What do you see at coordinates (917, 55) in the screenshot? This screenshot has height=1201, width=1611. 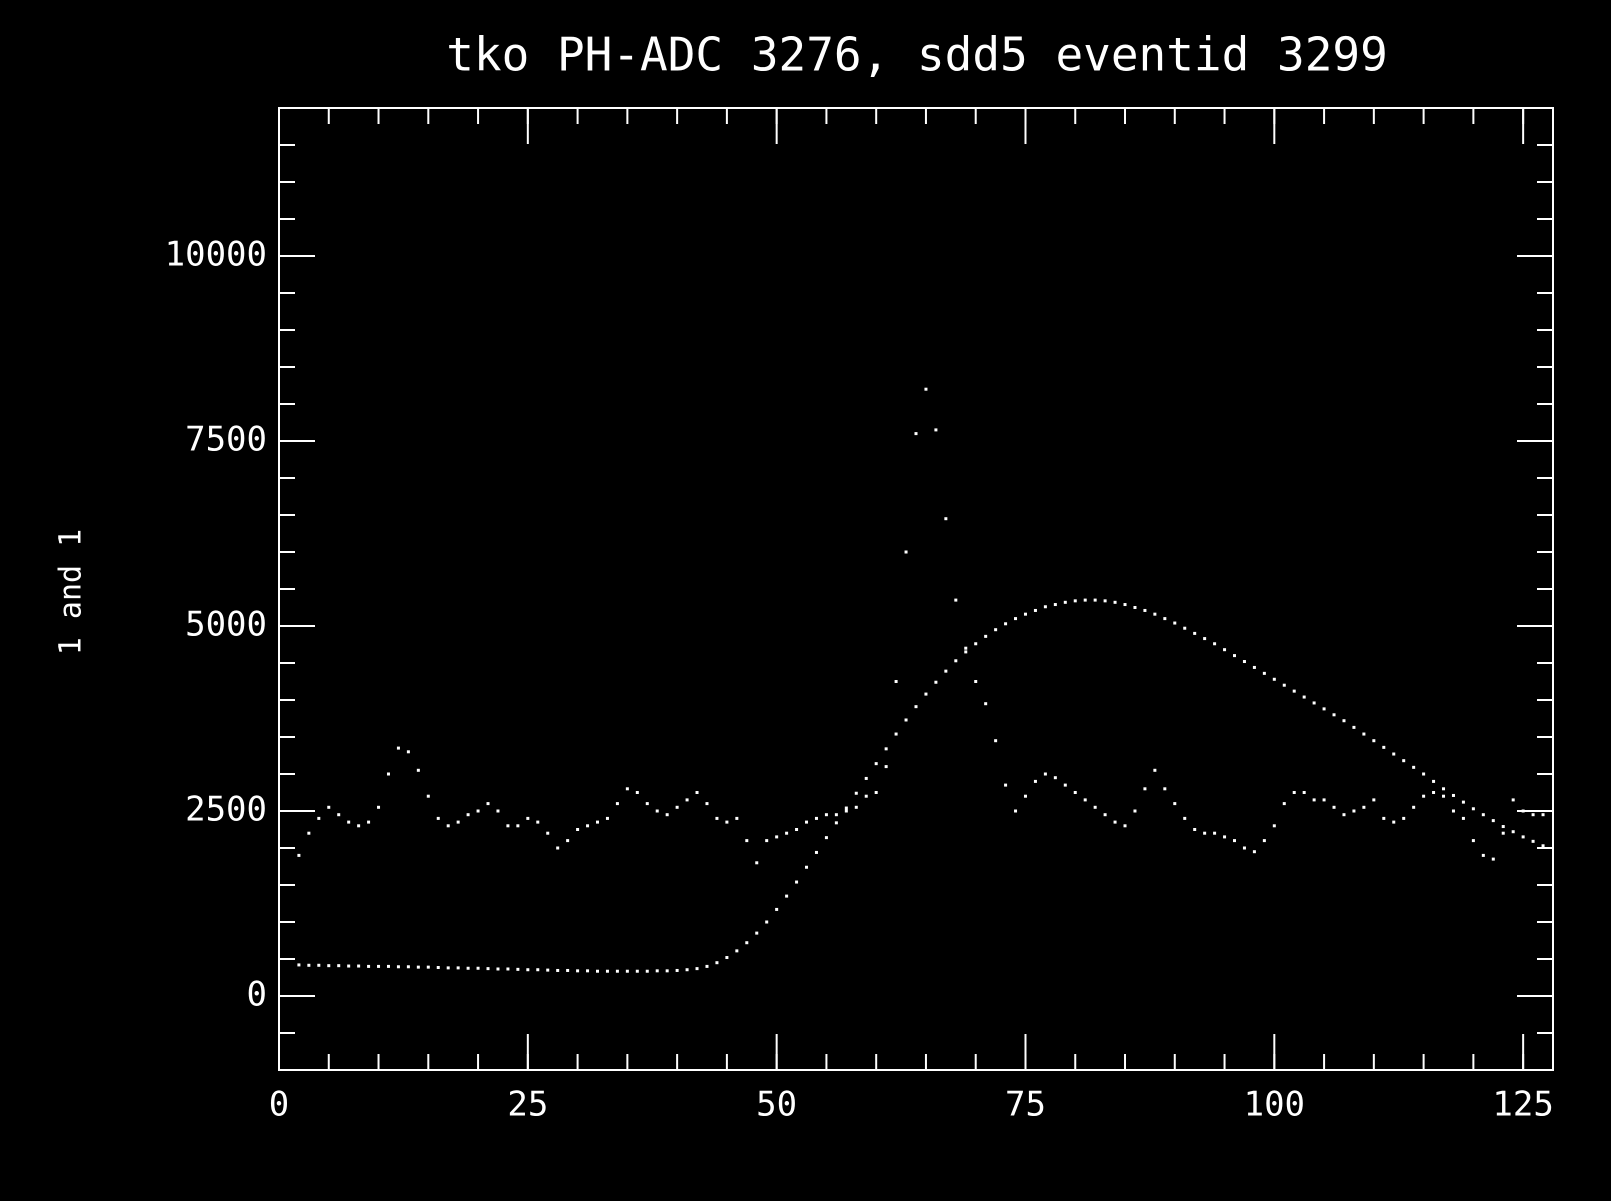 I see `chart-title: tko PH-ADC 3276, sdd5 eventid 3299` at bounding box center [917, 55].